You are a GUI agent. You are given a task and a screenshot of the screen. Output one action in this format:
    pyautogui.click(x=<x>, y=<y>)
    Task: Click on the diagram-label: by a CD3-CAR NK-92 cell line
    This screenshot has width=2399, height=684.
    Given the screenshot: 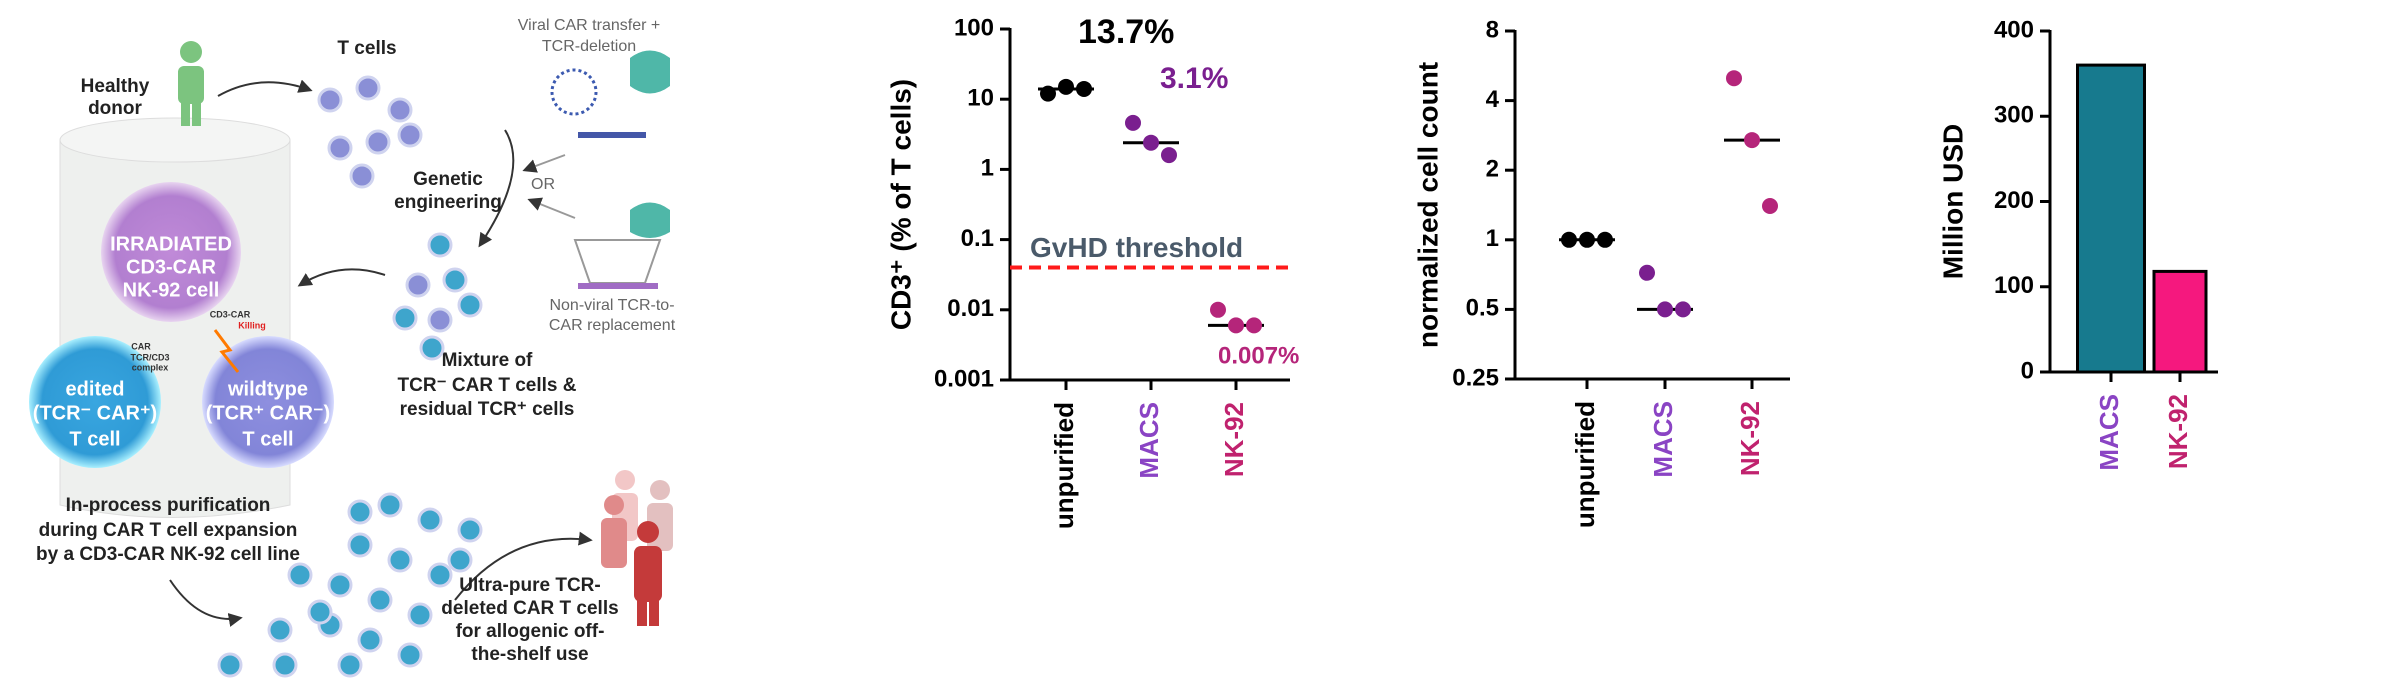 What is the action you would take?
    pyautogui.click(x=168, y=554)
    